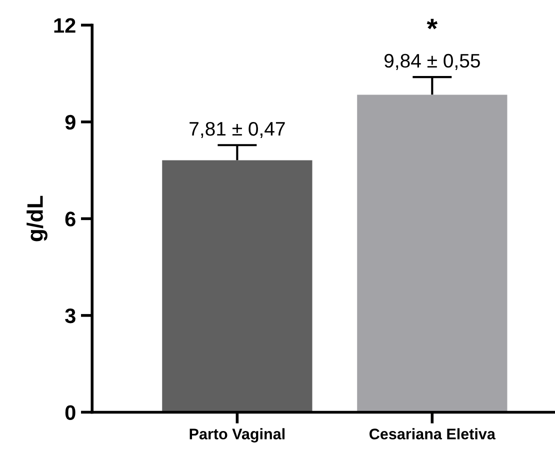 This screenshot has height=457, width=555. I want to click on y-tick-label: 3, so click(70, 316).